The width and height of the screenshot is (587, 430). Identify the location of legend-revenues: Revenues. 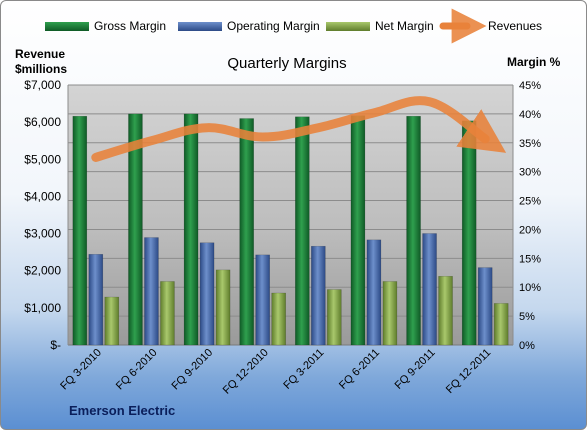
(490, 26).